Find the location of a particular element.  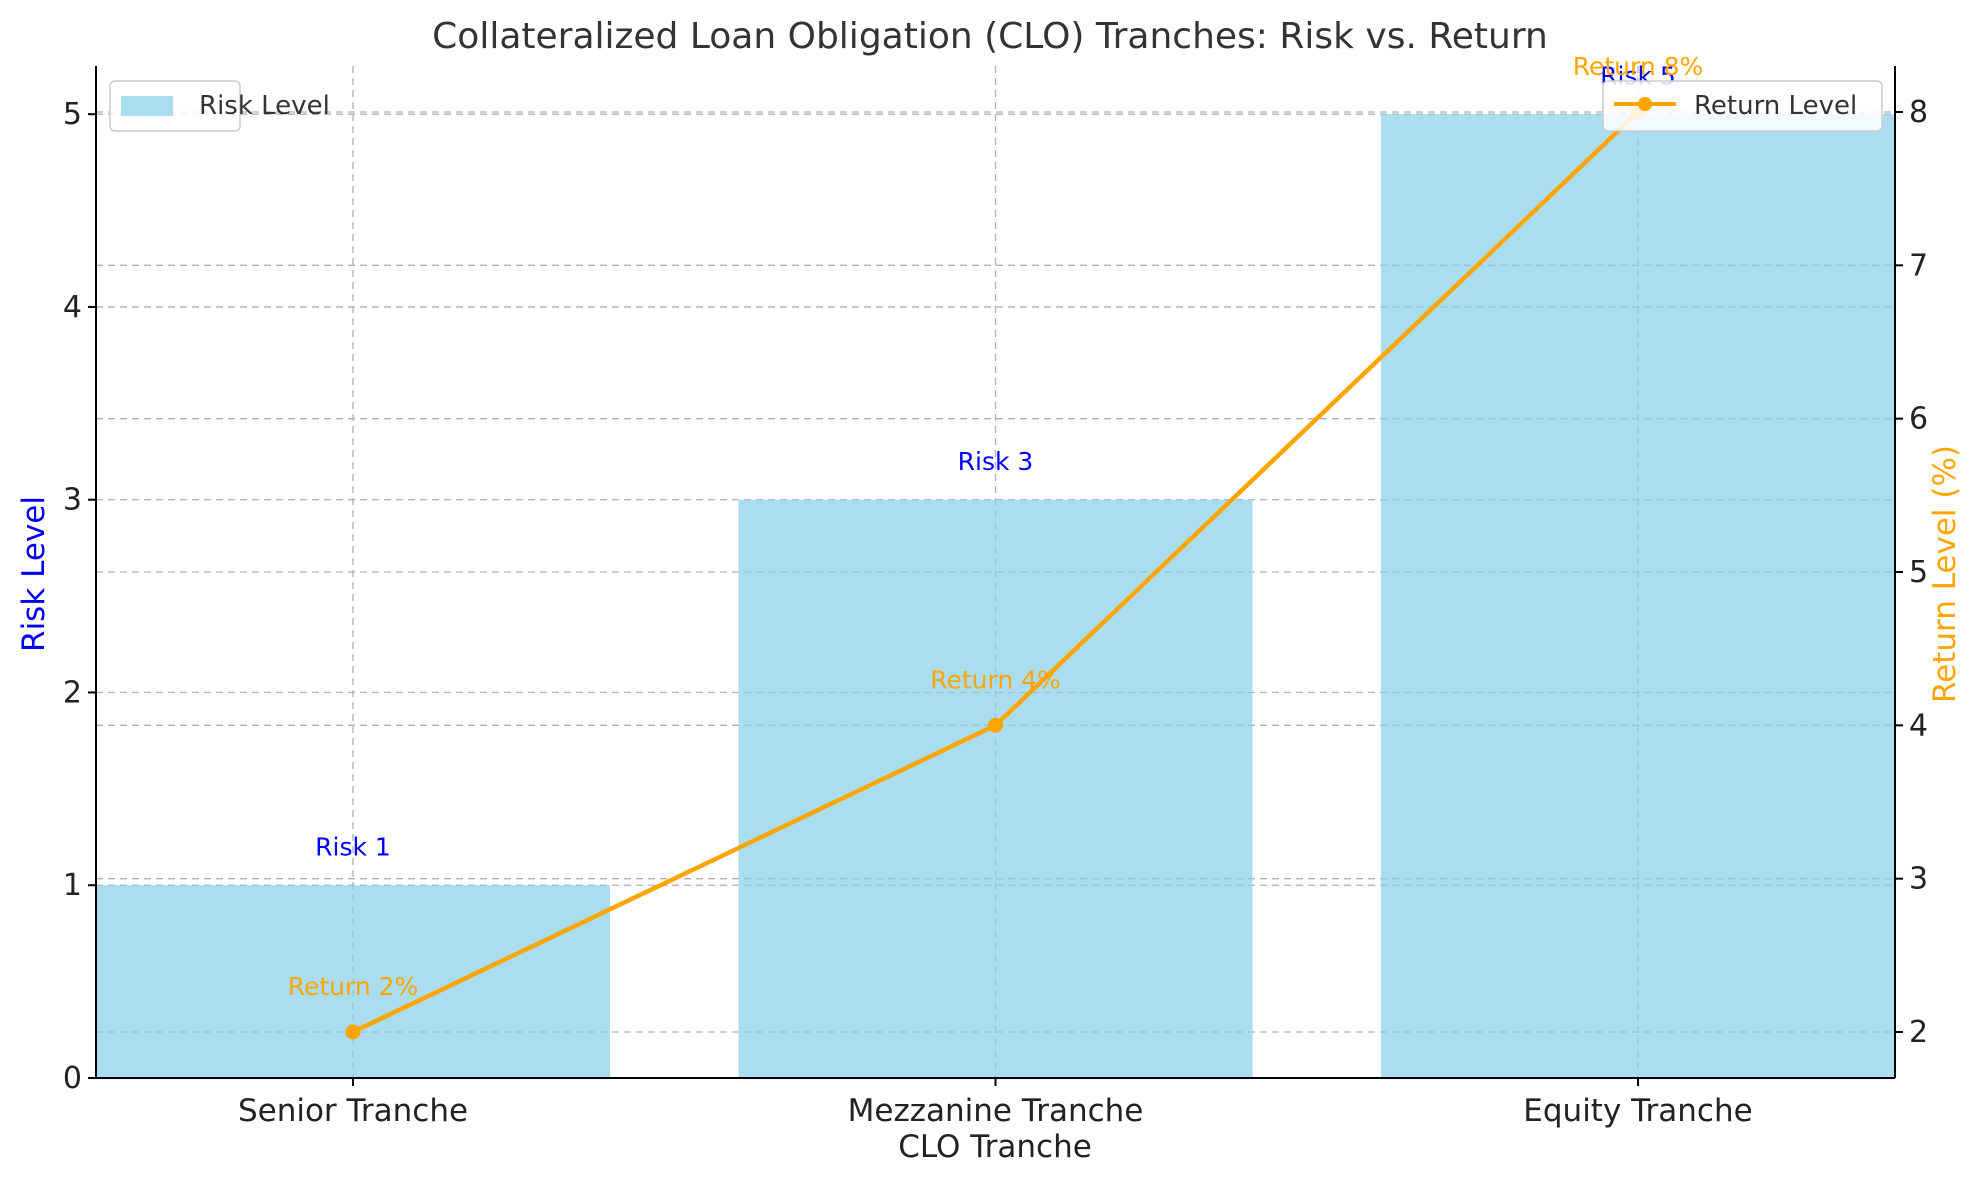

legend-risk: Risk Level is located at coordinates (219, 106).